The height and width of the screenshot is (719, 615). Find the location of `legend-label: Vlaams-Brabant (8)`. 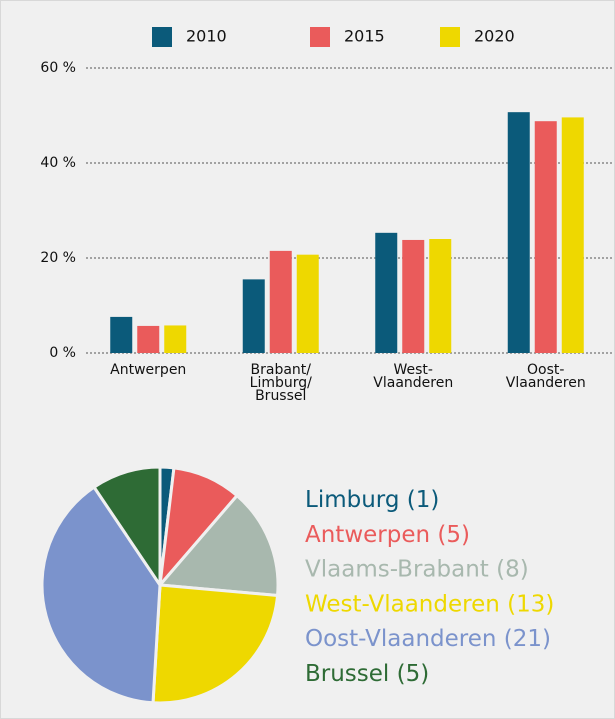

legend-label: Vlaams-Brabant (8) is located at coordinates (417, 569).